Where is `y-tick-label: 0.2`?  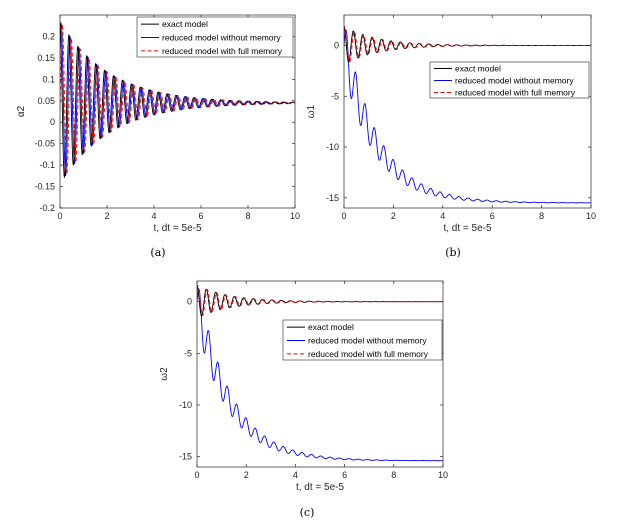 y-tick-label: 0.2 is located at coordinates (48, 36).